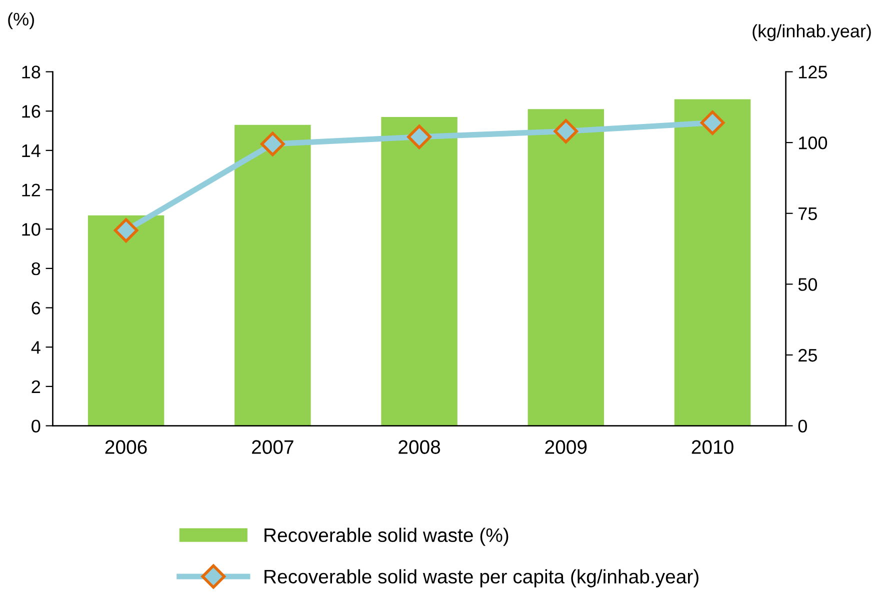 This screenshot has height=593, width=879. I want to click on y2-tick-label: 100, so click(813, 143).